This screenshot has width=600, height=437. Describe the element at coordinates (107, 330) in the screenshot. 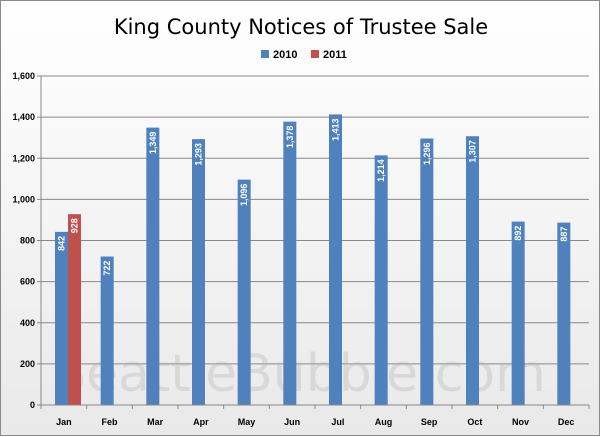

I see `bar-2010-feb` at that location.